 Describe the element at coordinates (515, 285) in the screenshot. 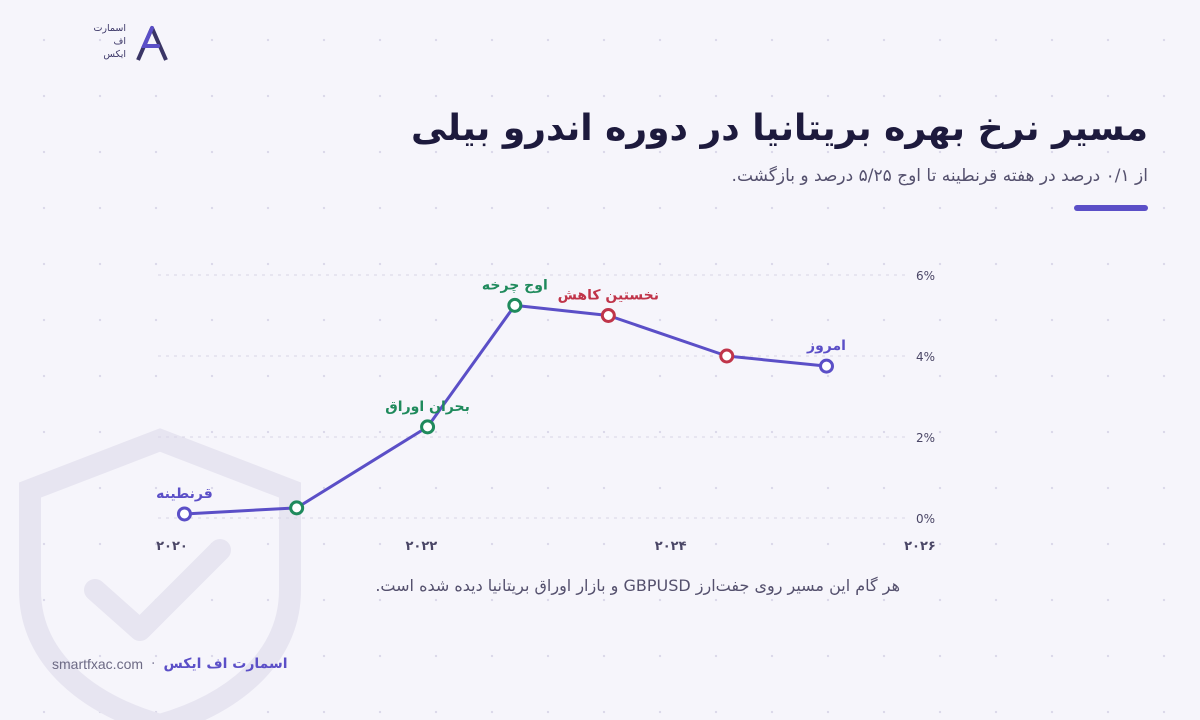

I see `annotation-label: اوج چرخه` at that location.